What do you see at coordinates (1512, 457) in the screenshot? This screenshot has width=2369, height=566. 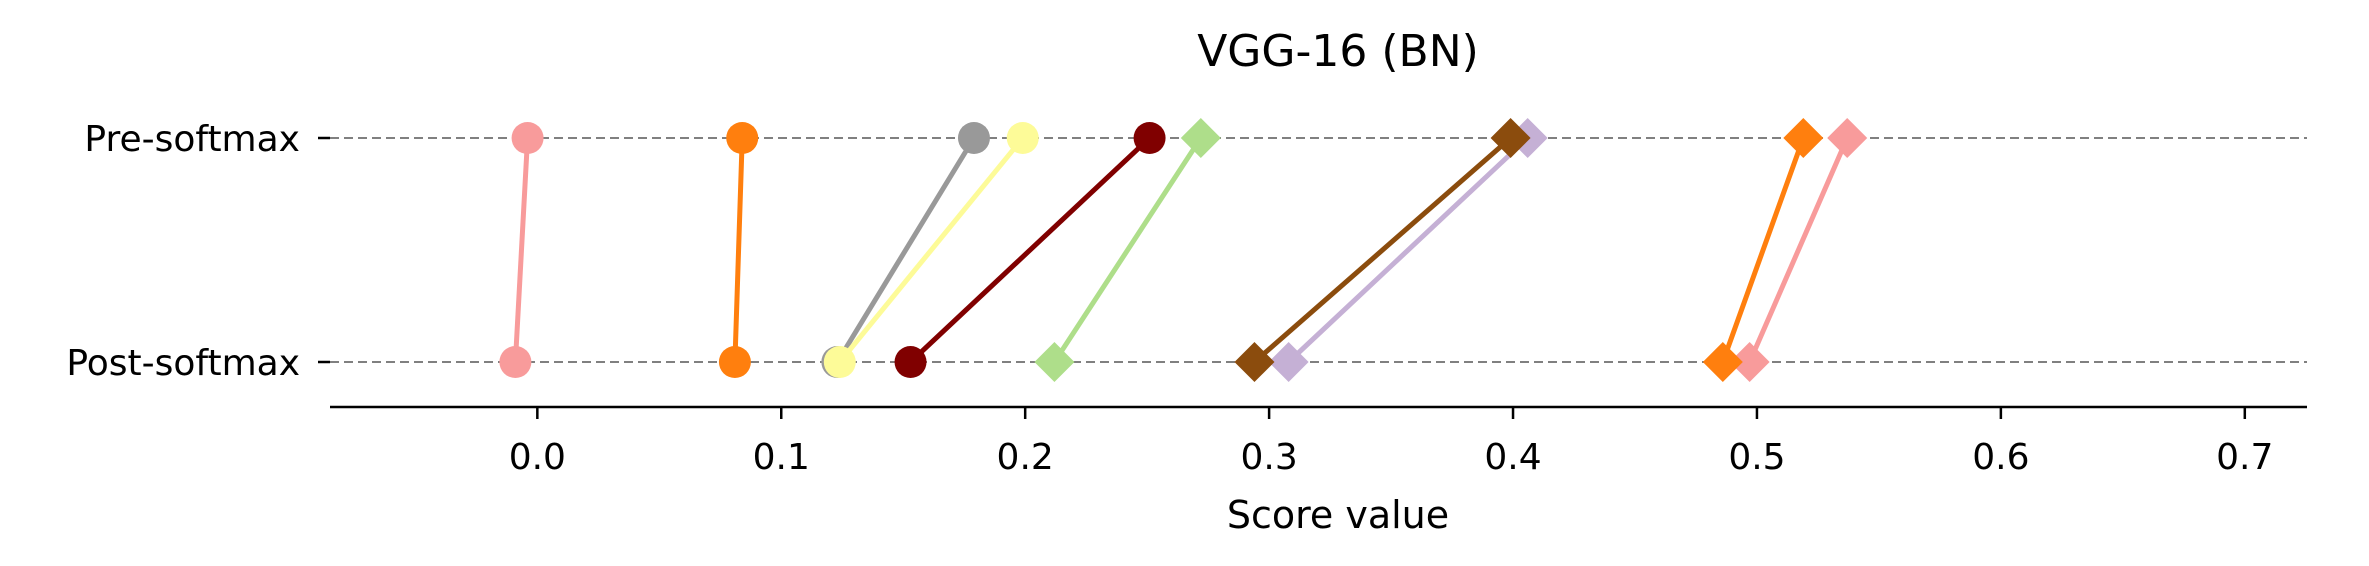 I see `x-tick-label: 0.4` at bounding box center [1512, 457].